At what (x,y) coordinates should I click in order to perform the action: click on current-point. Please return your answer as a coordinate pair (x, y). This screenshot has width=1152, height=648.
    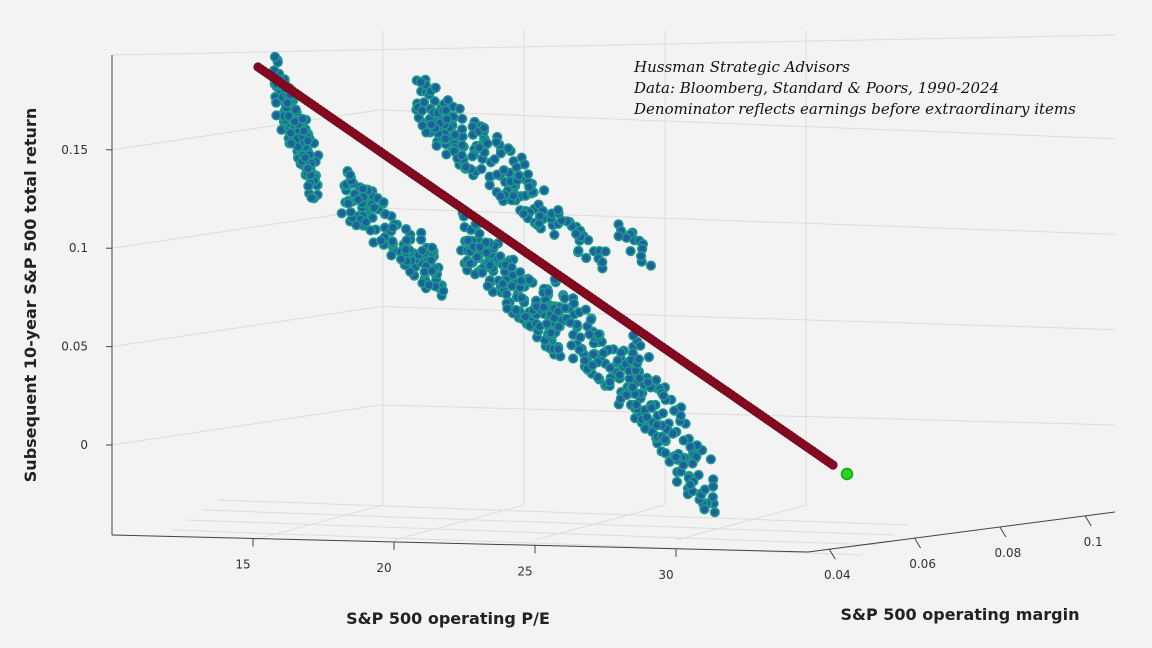
    Looking at the image, I should click on (847, 474).